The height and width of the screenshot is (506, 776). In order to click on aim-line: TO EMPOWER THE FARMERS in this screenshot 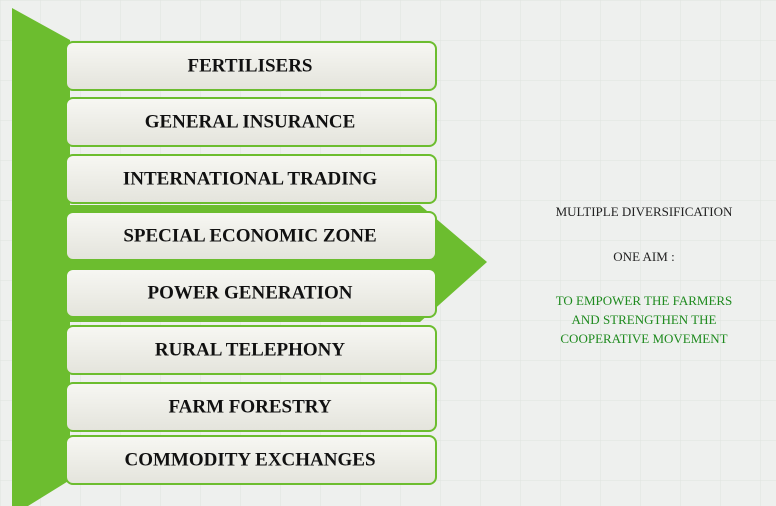, I will do `click(644, 300)`.